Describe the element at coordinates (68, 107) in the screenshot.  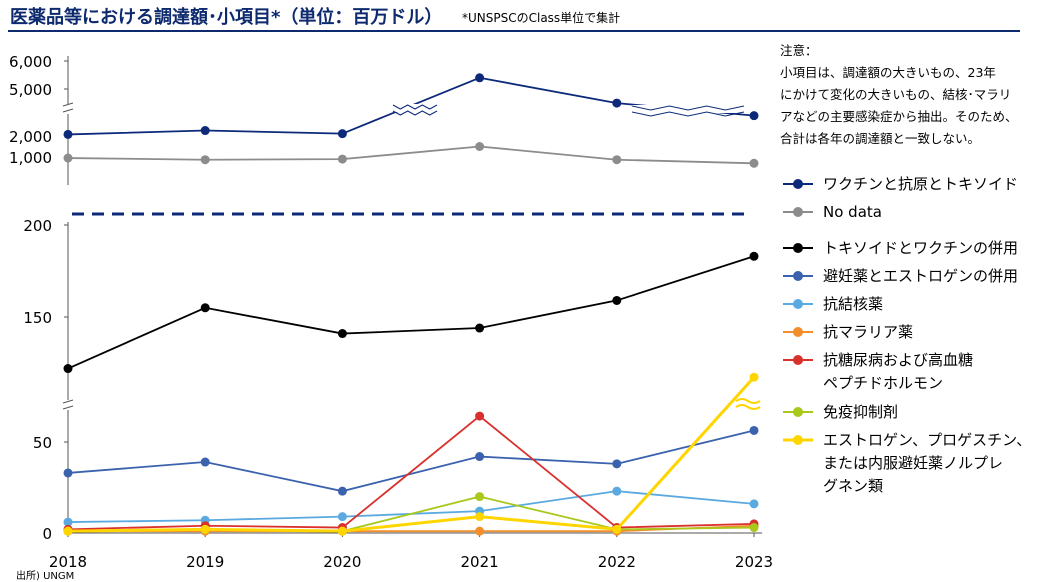
I see `axis-break-mark` at that location.